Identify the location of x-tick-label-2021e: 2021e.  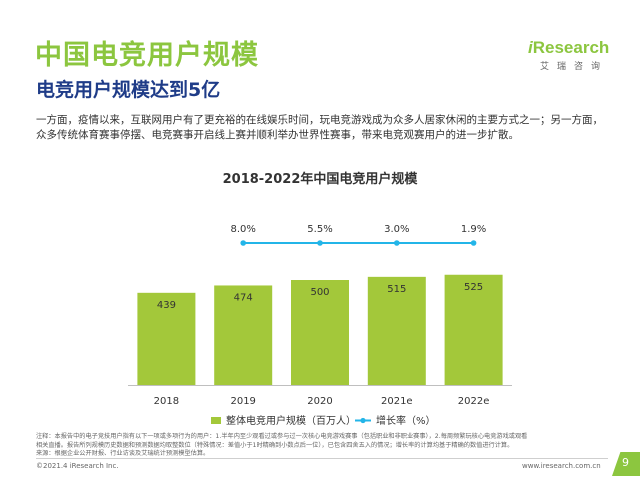
(397, 401).